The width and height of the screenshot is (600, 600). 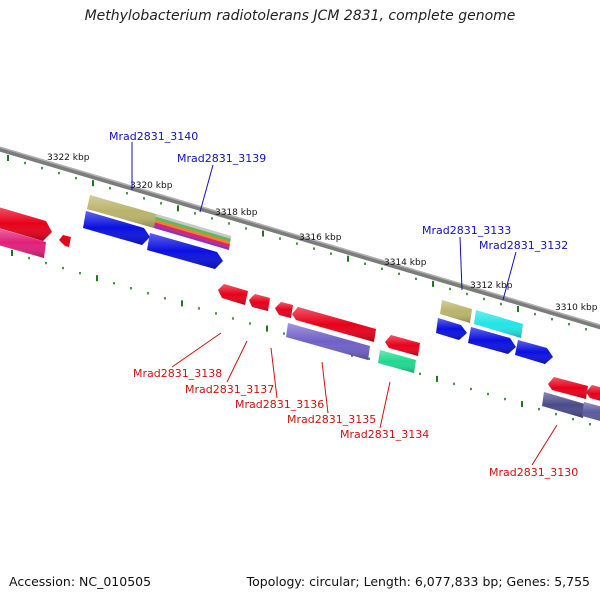 I want to click on gene-red-small-left, so click(x=65, y=241).